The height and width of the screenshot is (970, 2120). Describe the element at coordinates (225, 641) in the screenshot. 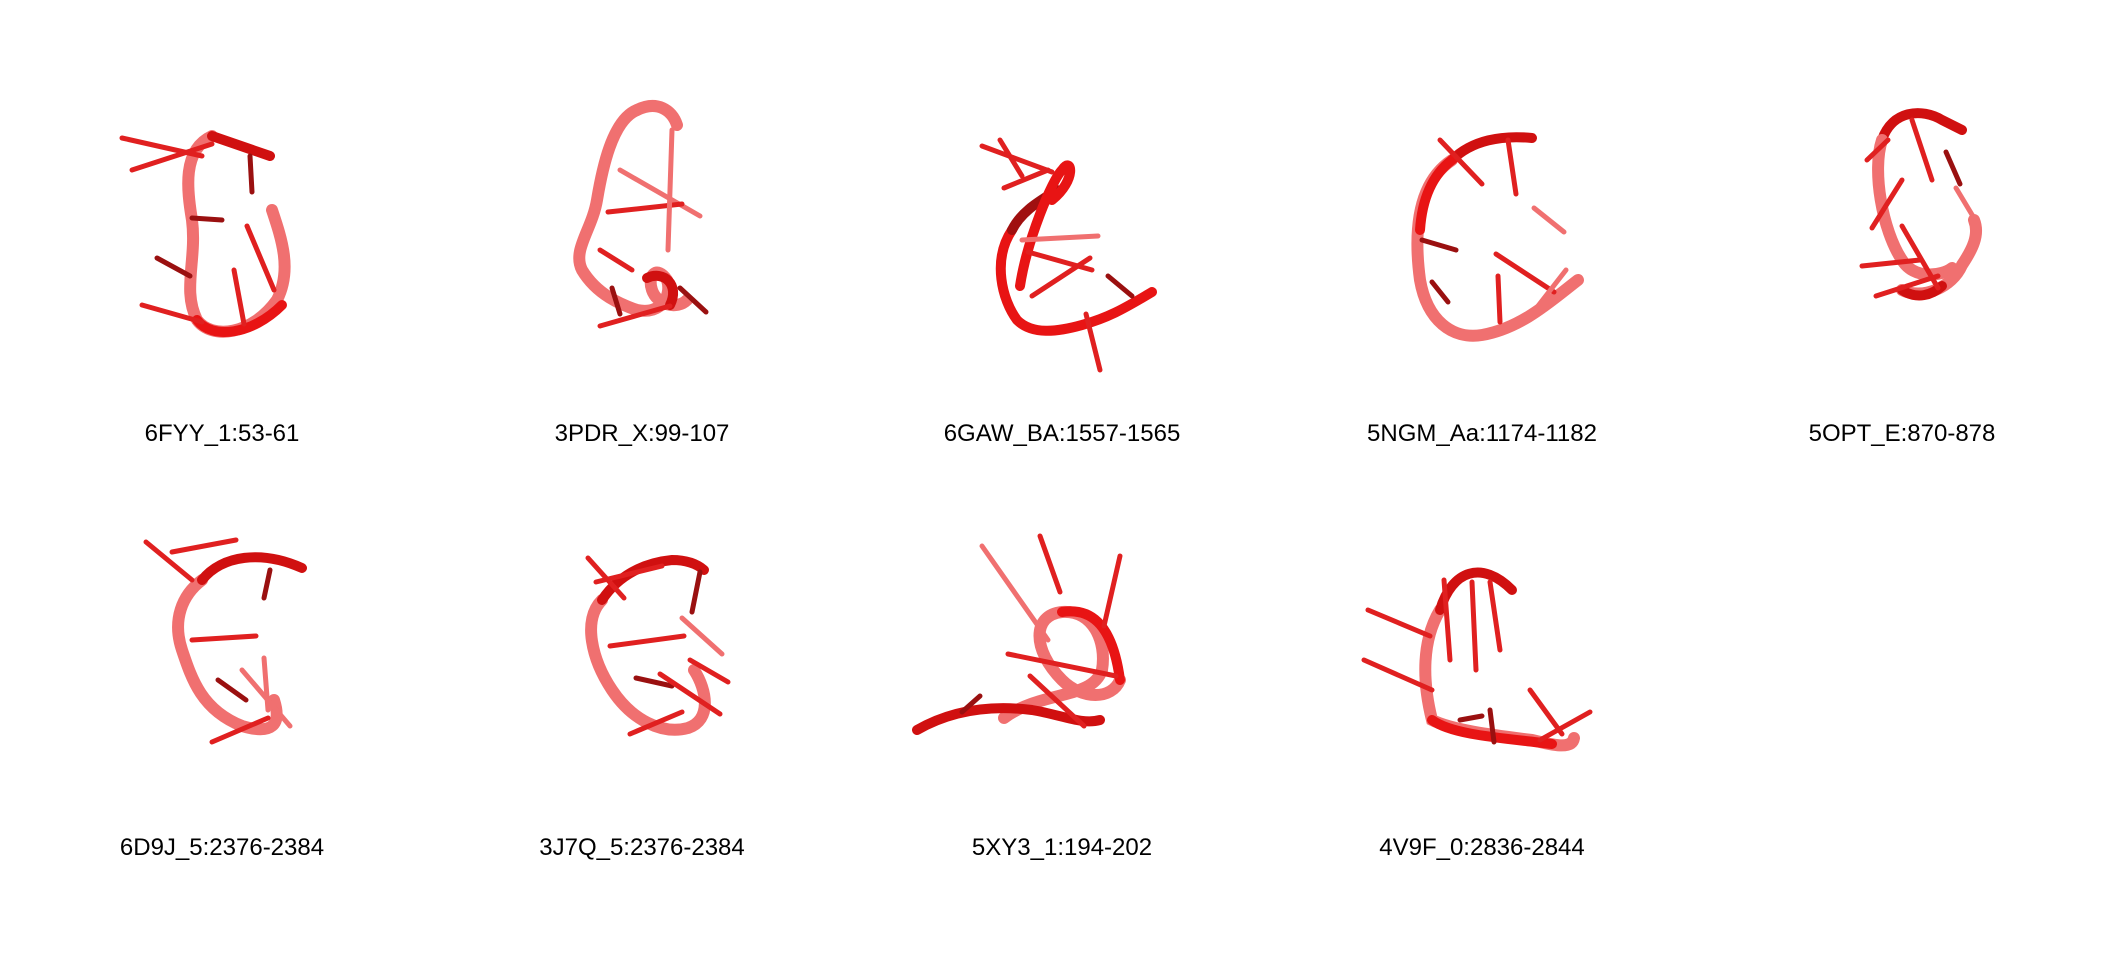

I see `rna-structure-6-icon` at that location.